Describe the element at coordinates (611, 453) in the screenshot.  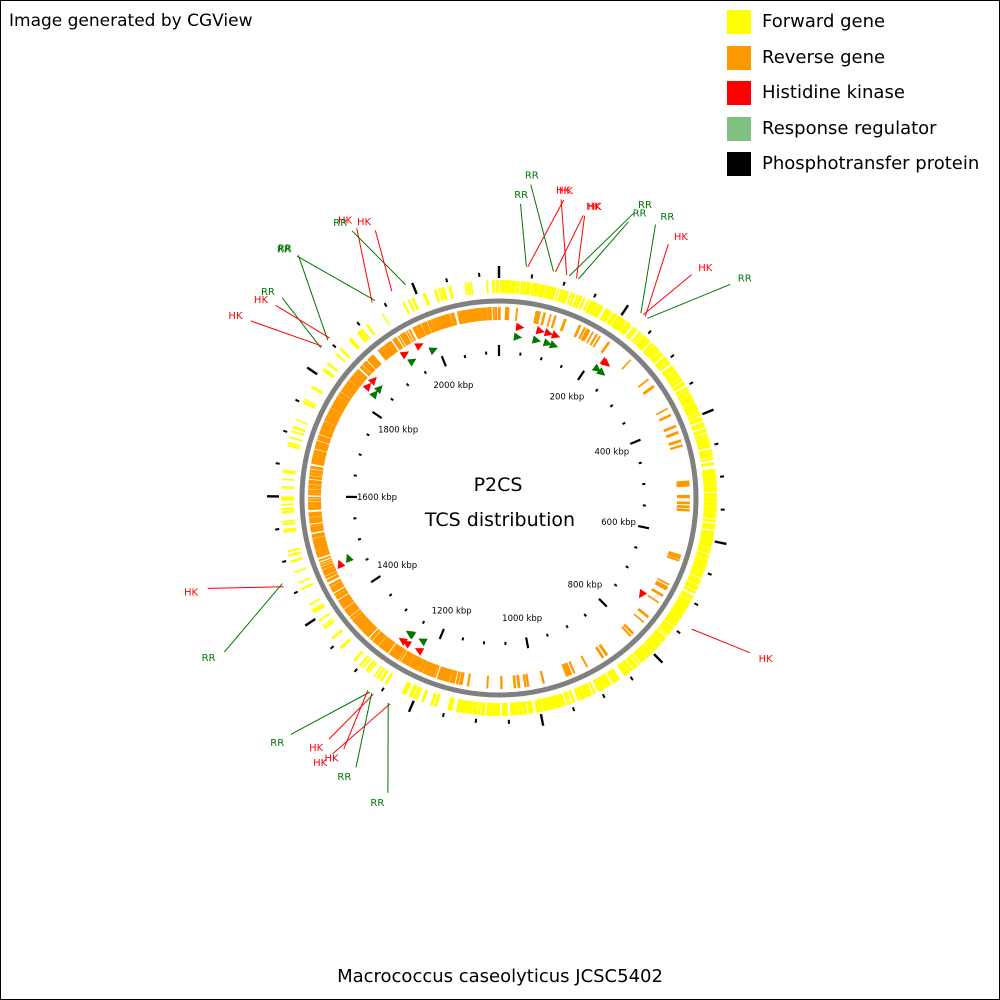
I see `kbp-label: 400 kbp` at that location.